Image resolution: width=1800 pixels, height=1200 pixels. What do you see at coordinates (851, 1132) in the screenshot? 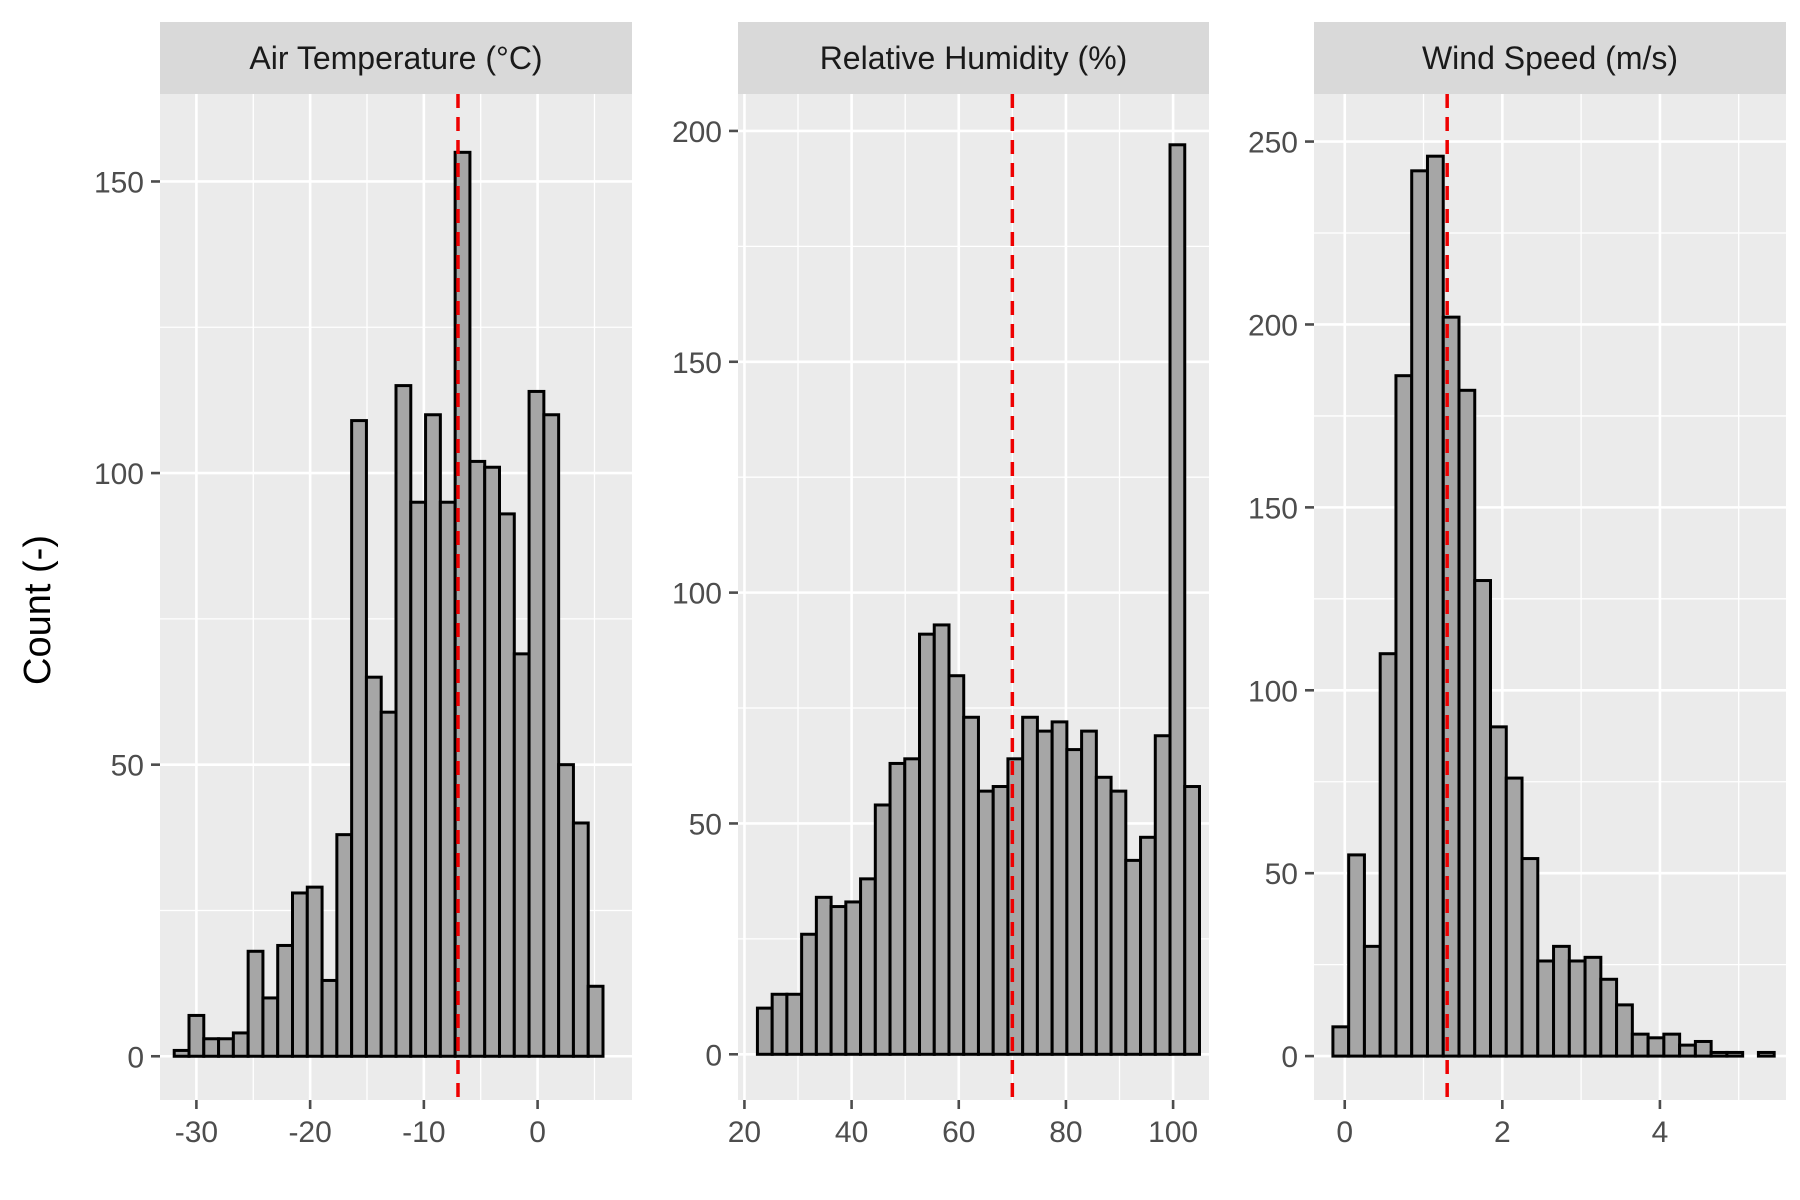
I see `x-tick-label: 40` at bounding box center [851, 1132].